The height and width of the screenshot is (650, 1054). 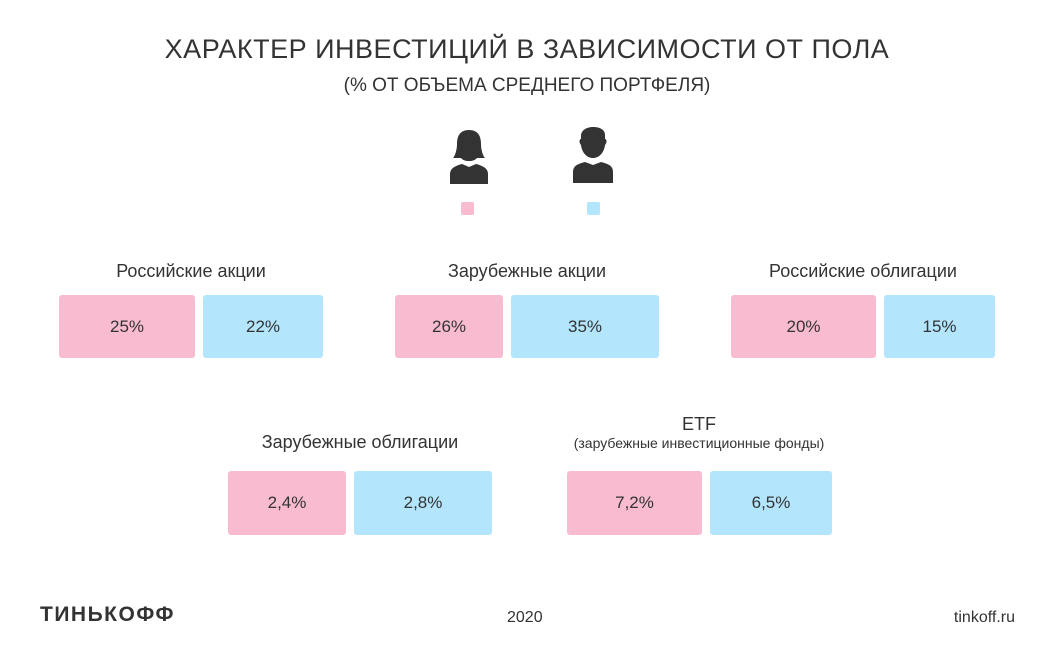 What do you see at coordinates (634, 503) in the screenshot?
I see `female-value-box: 7,2%` at bounding box center [634, 503].